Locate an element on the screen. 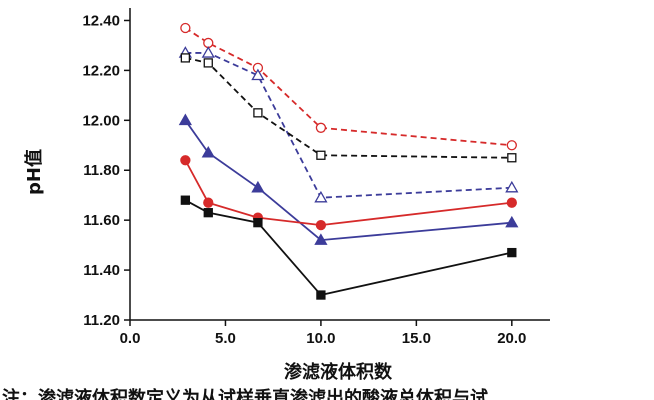 Image resolution: width=654 pixels, height=400 pixels. y-tick-label: 12.20 is located at coordinates (101, 70).